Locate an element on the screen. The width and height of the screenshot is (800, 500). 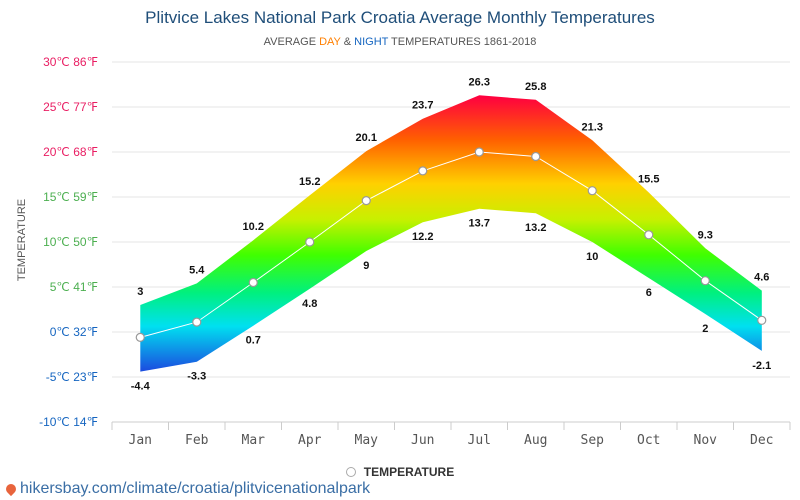
x-tick-label: Sep is located at coordinates (593, 440).